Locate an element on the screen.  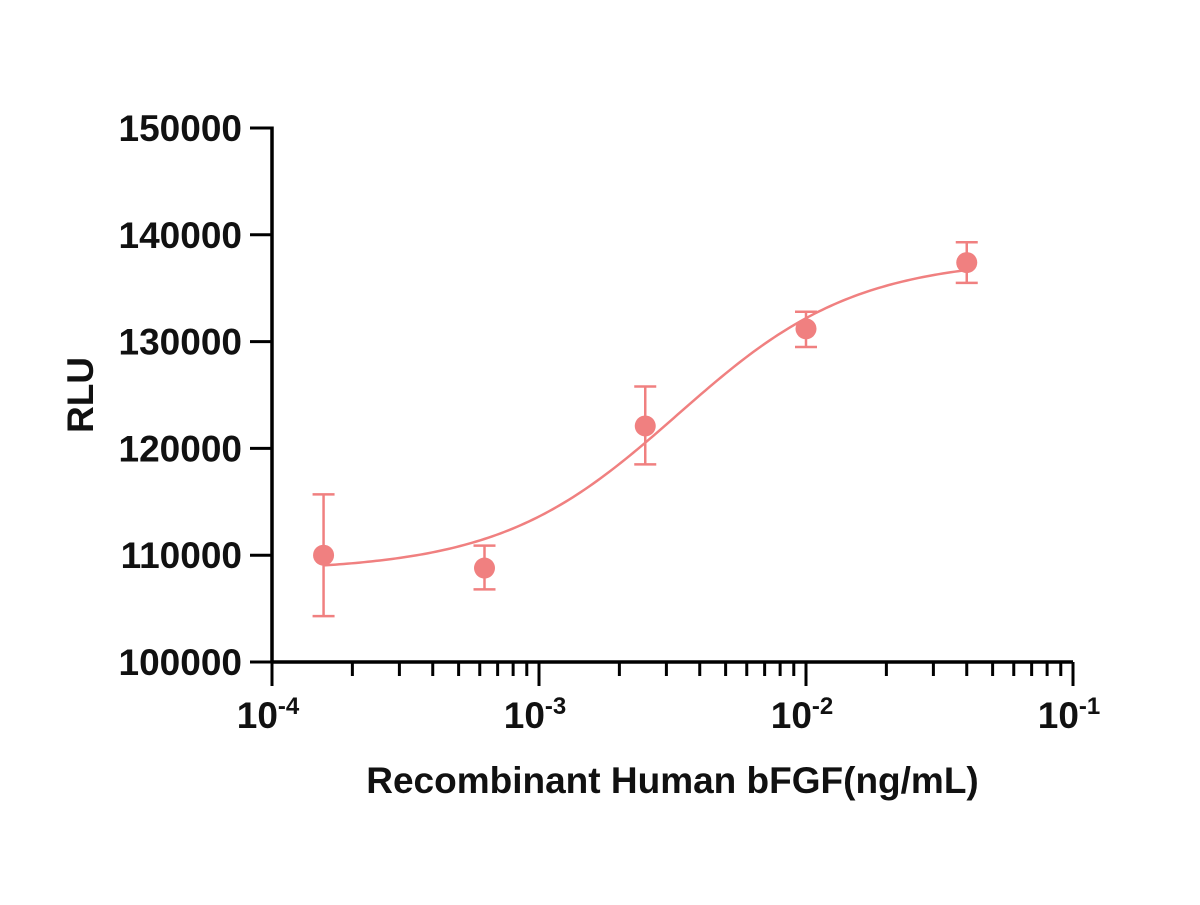
x-tick-label-1: 10⁻³ is located at coordinates (535, 714).